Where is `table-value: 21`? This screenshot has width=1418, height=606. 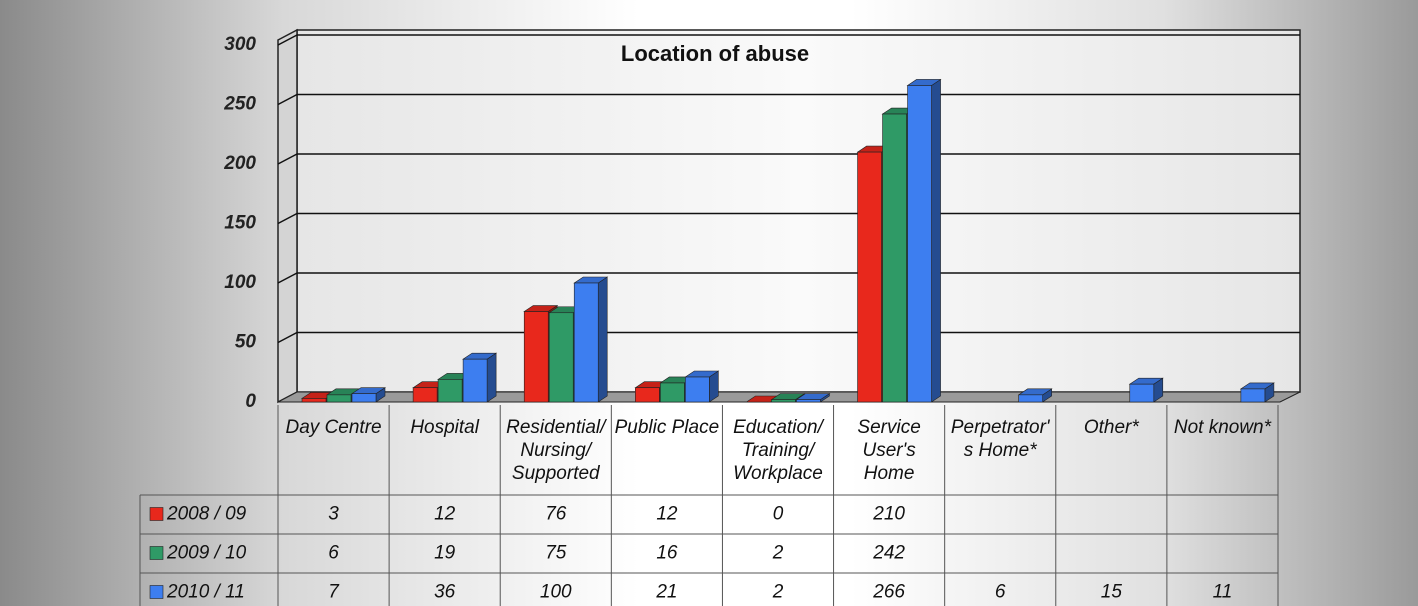
table-value: 21 is located at coordinates (666, 592).